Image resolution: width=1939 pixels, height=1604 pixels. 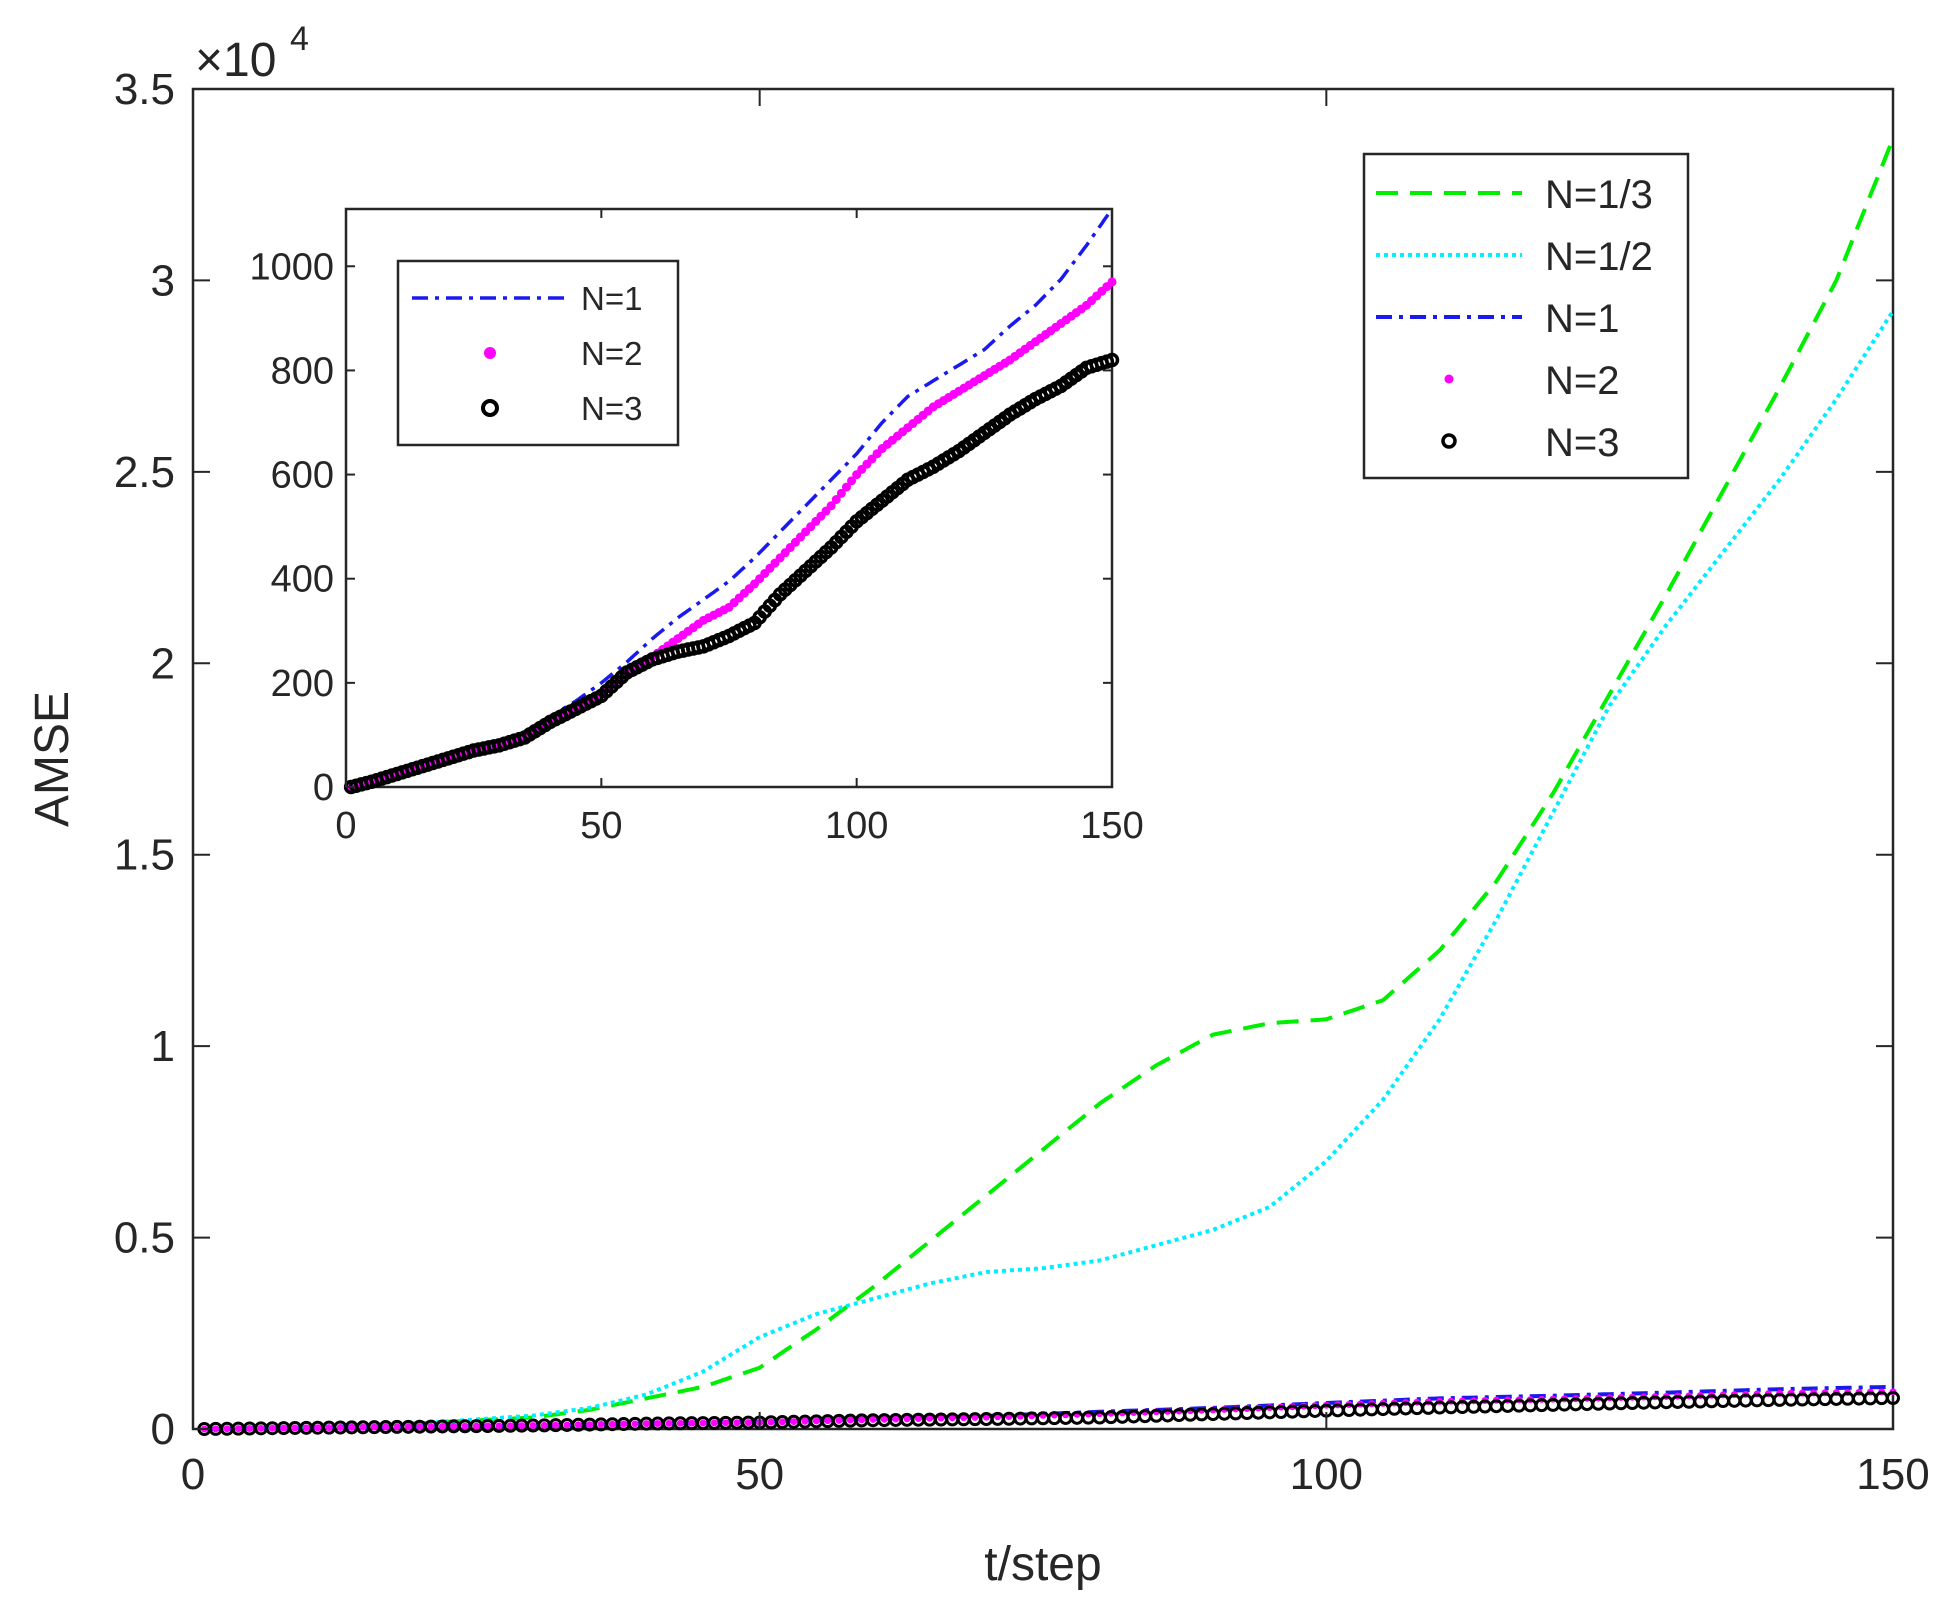 What do you see at coordinates (163, 1046) in the screenshot?
I see `main-y-tick-label: 1` at bounding box center [163, 1046].